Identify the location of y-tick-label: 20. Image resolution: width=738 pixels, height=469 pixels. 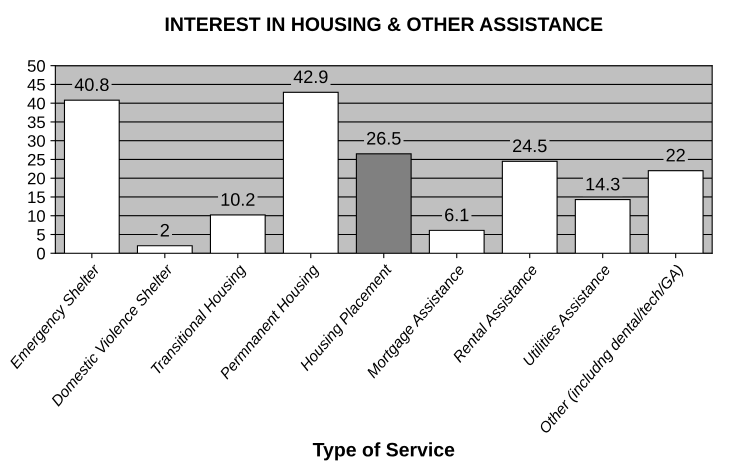
(36, 178).